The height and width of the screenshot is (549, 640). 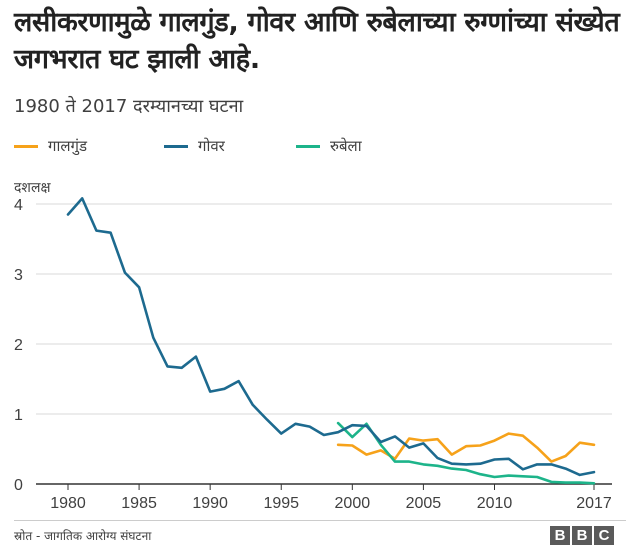 What do you see at coordinates (604, 535) in the screenshot?
I see `bbc-logo-letter: C` at bounding box center [604, 535].